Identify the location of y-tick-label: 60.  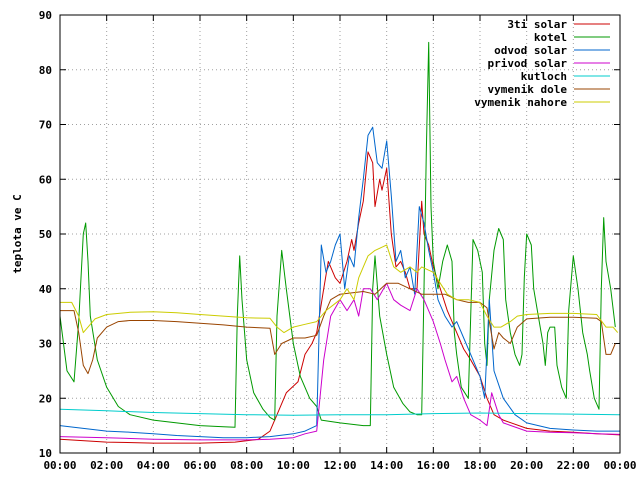
(45, 179).